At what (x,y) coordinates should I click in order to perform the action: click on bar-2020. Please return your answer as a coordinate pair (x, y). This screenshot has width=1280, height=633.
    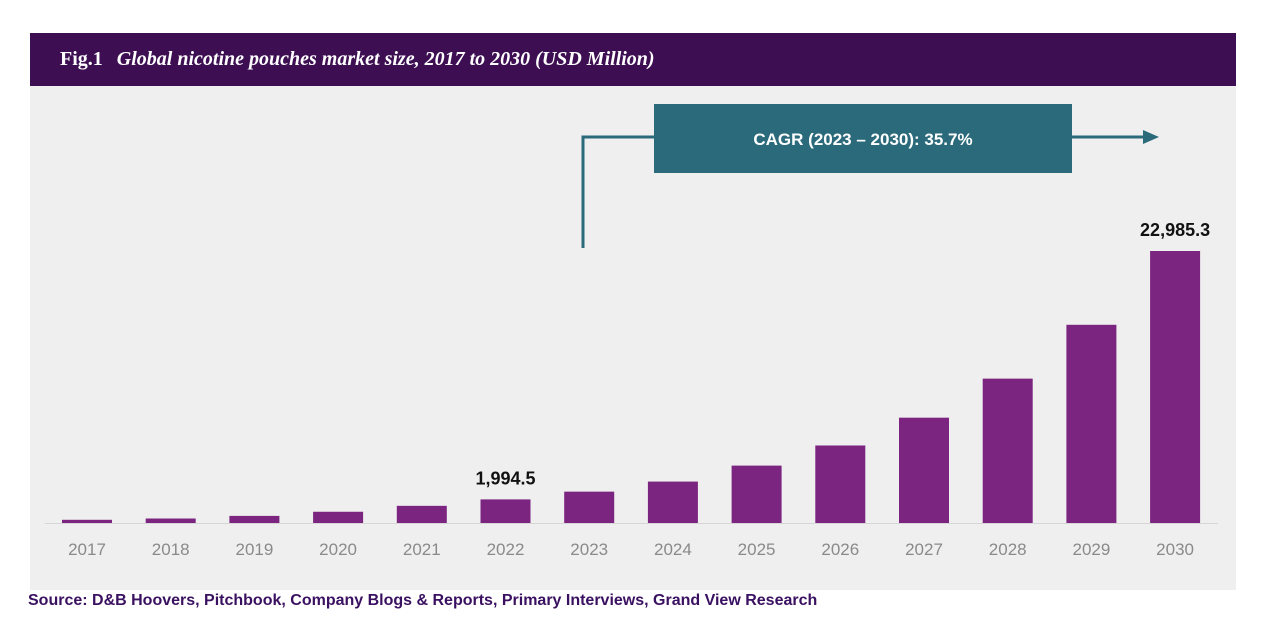
    Looking at the image, I should click on (338, 517).